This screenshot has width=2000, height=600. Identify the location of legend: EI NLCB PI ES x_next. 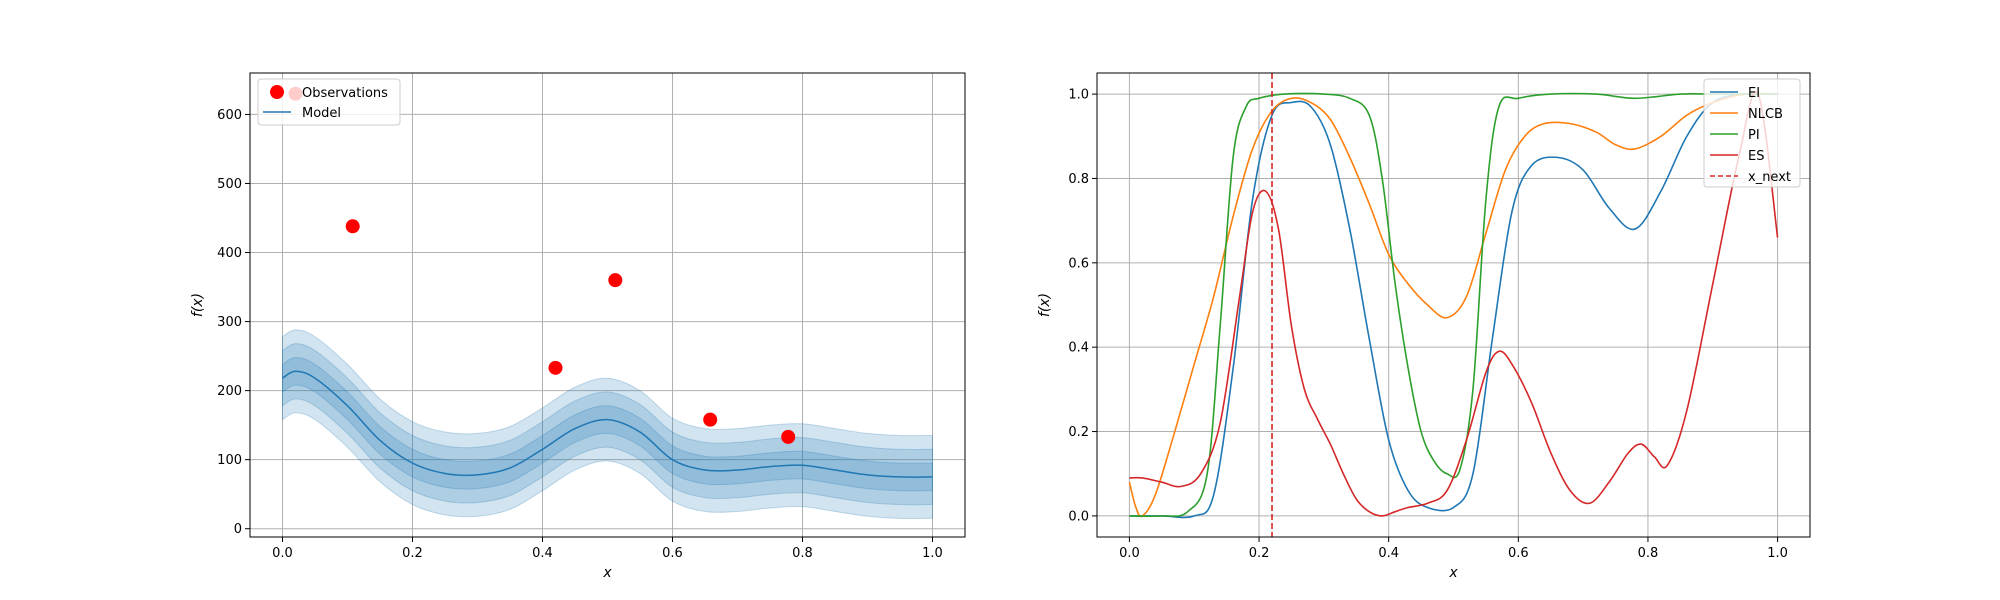
(1752, 133).